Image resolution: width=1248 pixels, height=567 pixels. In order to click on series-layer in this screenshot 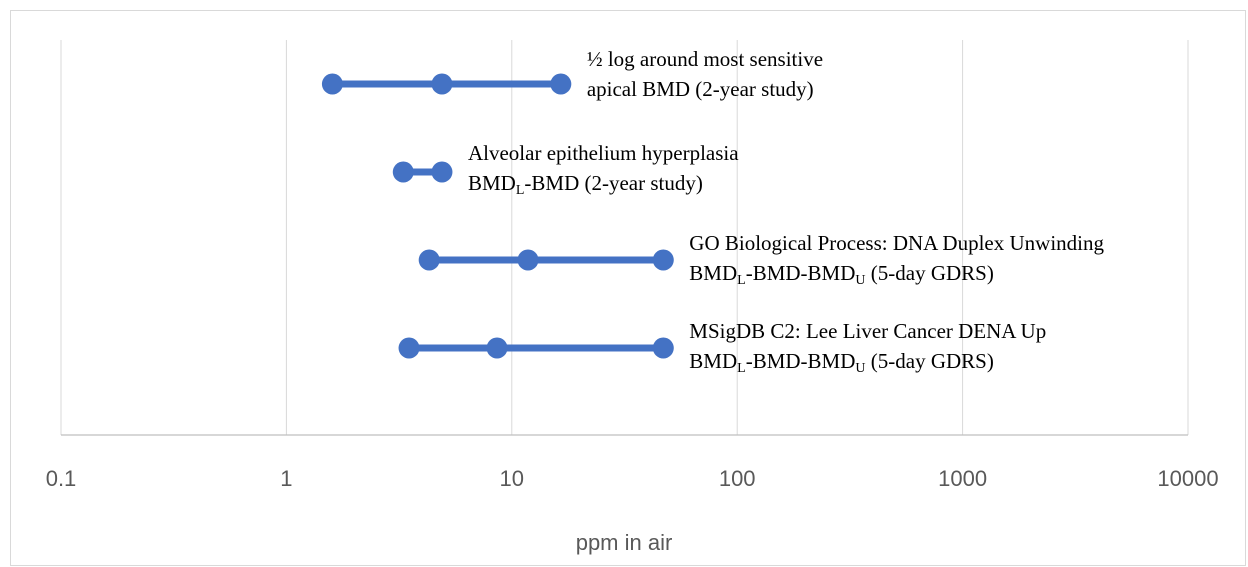, I will do `click(497, 216)`.